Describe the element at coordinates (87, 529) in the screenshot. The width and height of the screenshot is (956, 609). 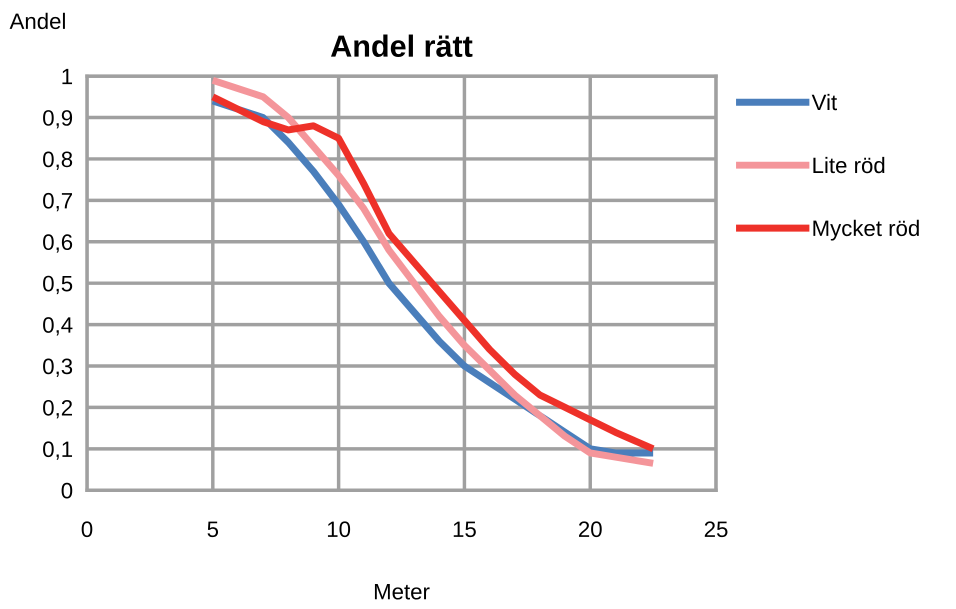
I see `x-tick-label: 0` at that location.